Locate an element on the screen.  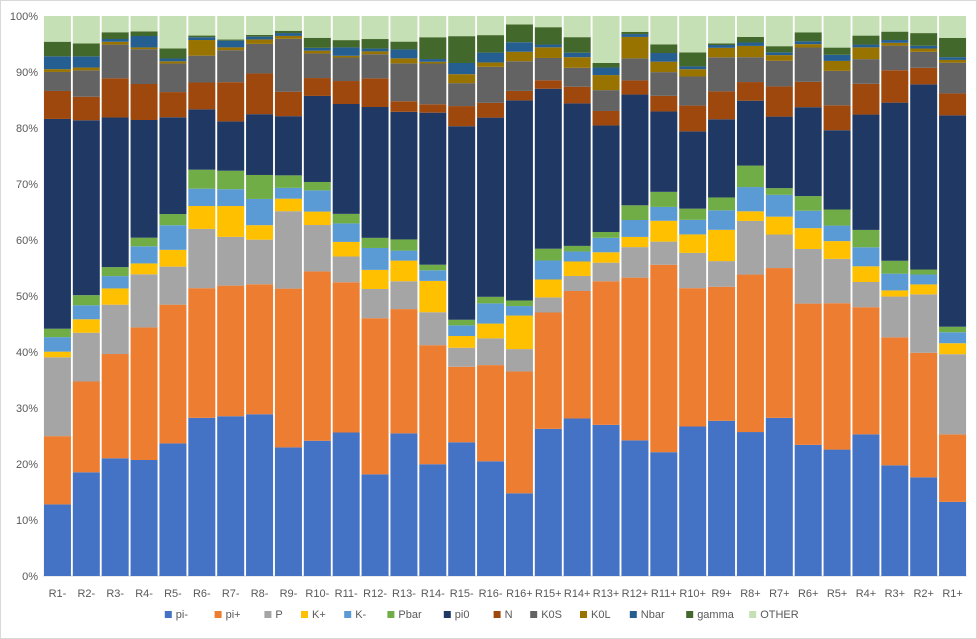
legend-label: Nbar is located at coordinates (653, 615).